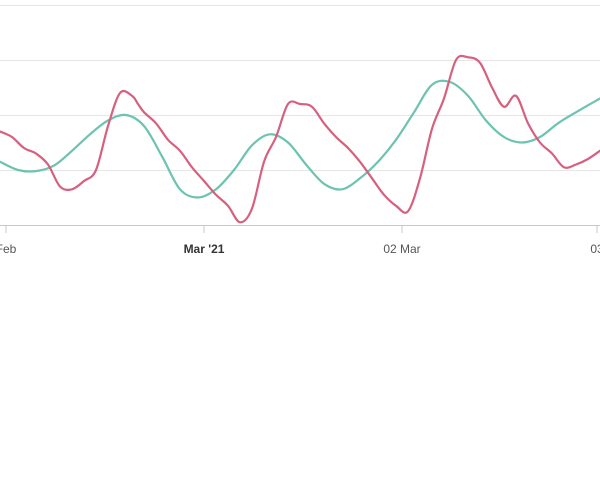 This screenshot has height=490, width=600. What do you see at coordinates (8, 249) in the screenshot?
I see `x-tick-label: Feb` at bounding box center [8, 249].